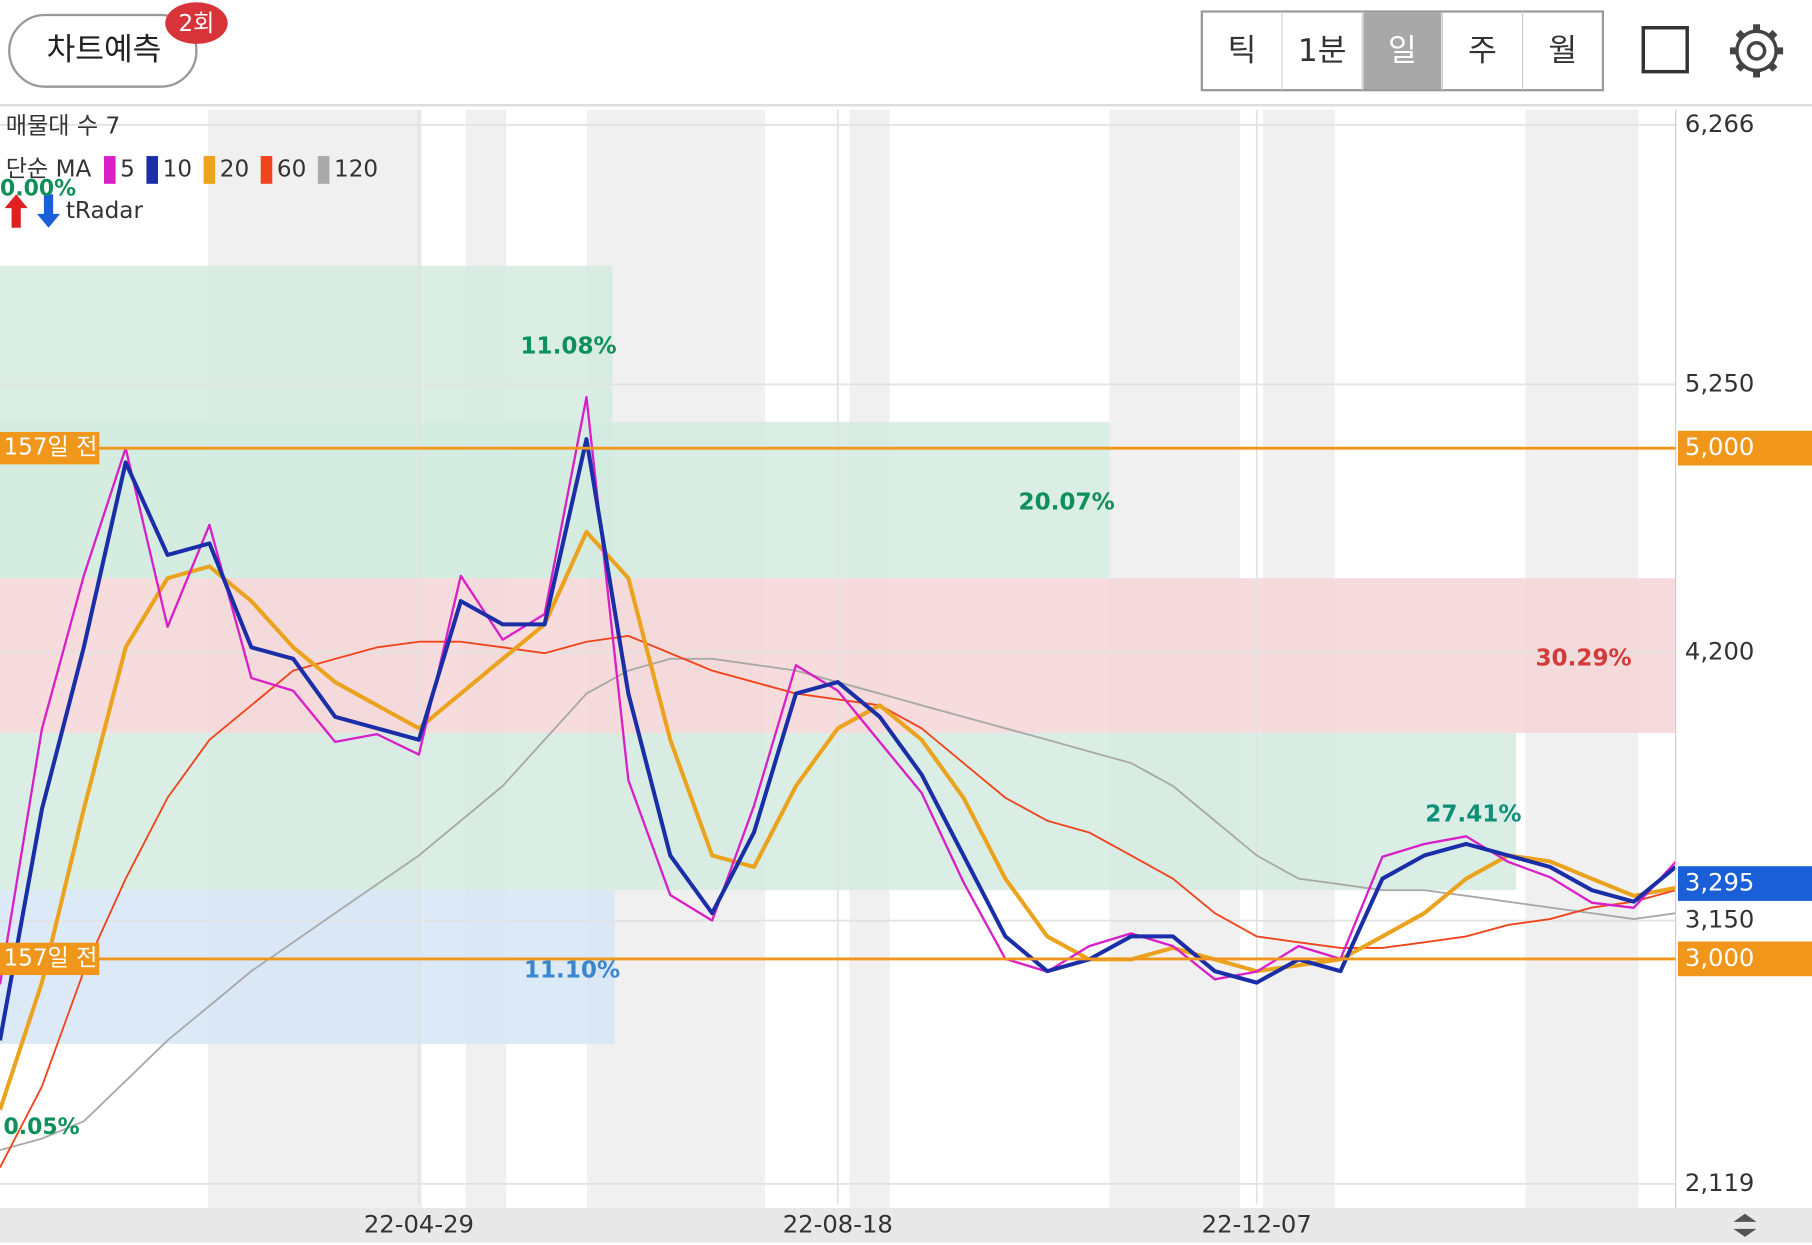 This screenshot has width=1812, height=1245. Describe the element at coordinates (177, 169) in the screenshot. I see `legend-label: 10` at that location.